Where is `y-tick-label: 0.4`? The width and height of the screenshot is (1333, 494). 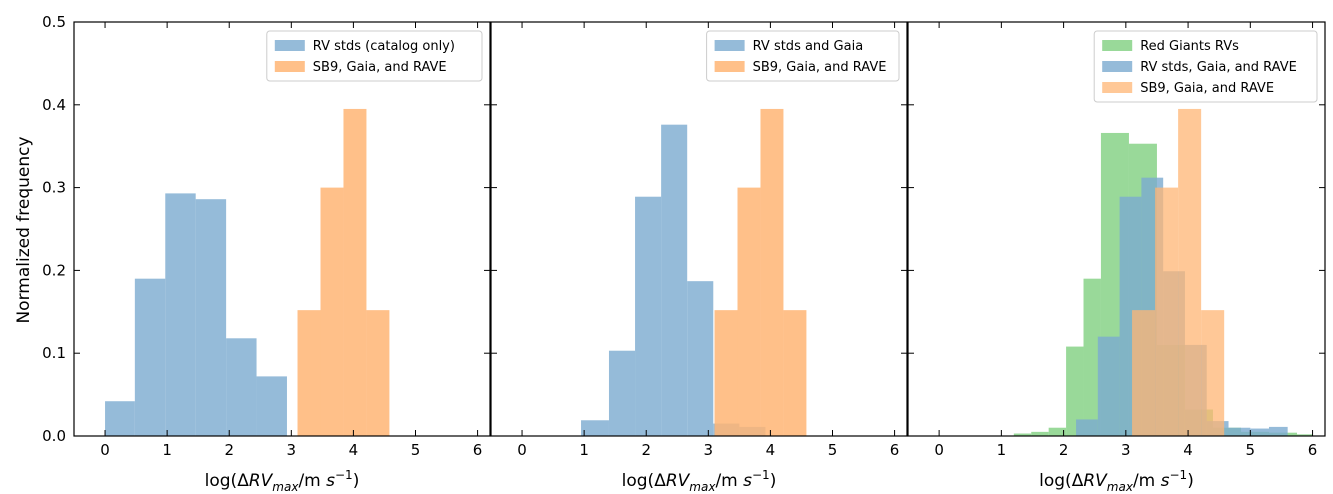 y-tick-label: 0.4 is located at coordinates (54, 105).